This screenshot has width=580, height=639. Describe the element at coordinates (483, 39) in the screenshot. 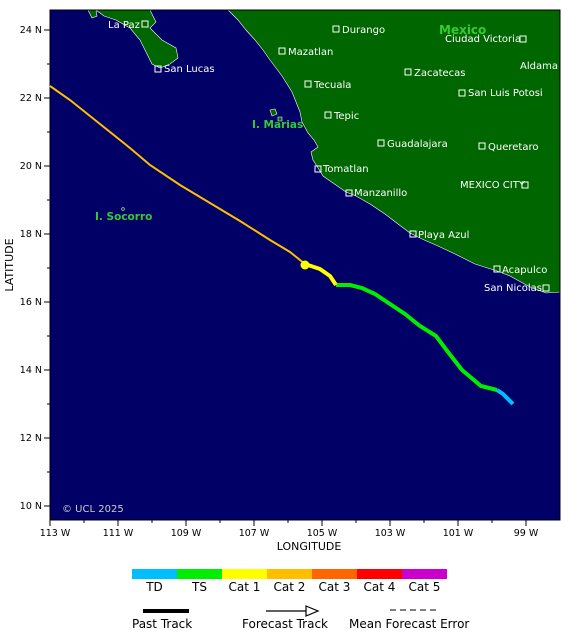

I see `svg-text: Ciudad Victoria` at that location.